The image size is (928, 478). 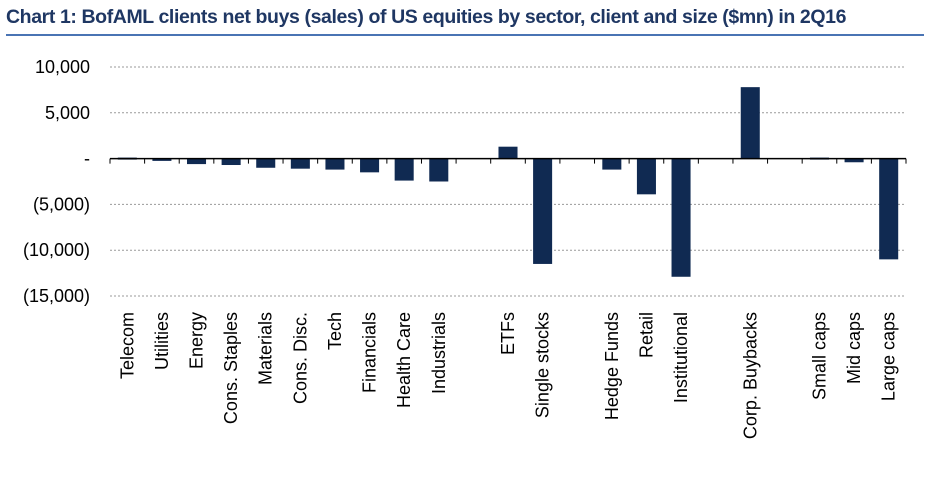 What do you see at coordinates (56, 181) in the screenshot?
I see `y-tick-labels: 10,000 5,000 - (5,000) (10,000) (15,000)` at bounding box center [56, 181].